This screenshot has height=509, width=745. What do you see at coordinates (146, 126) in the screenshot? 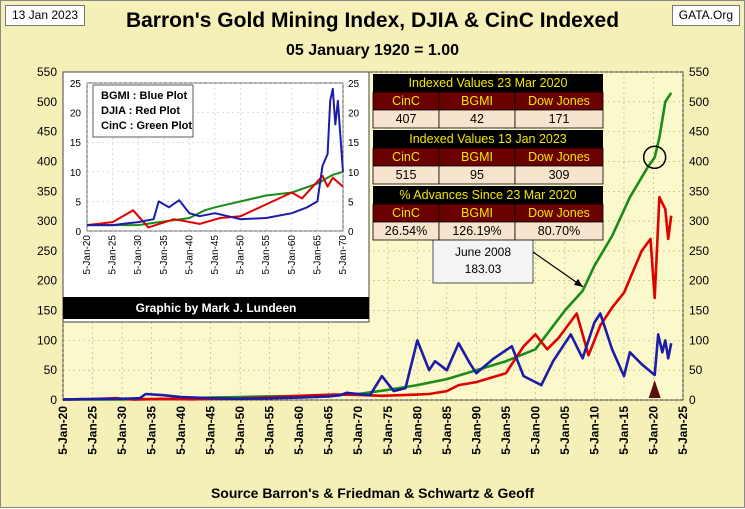
I see `inset-legend-entry: CinC : Green Plot` at bounding box center [146, 126].